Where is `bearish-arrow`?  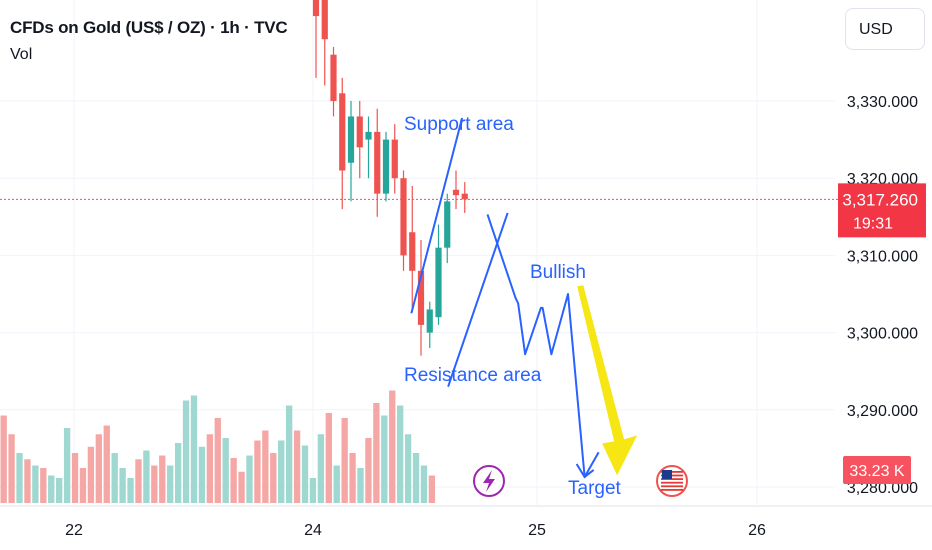 bearish-arrow is located at coordinates (607, 380).